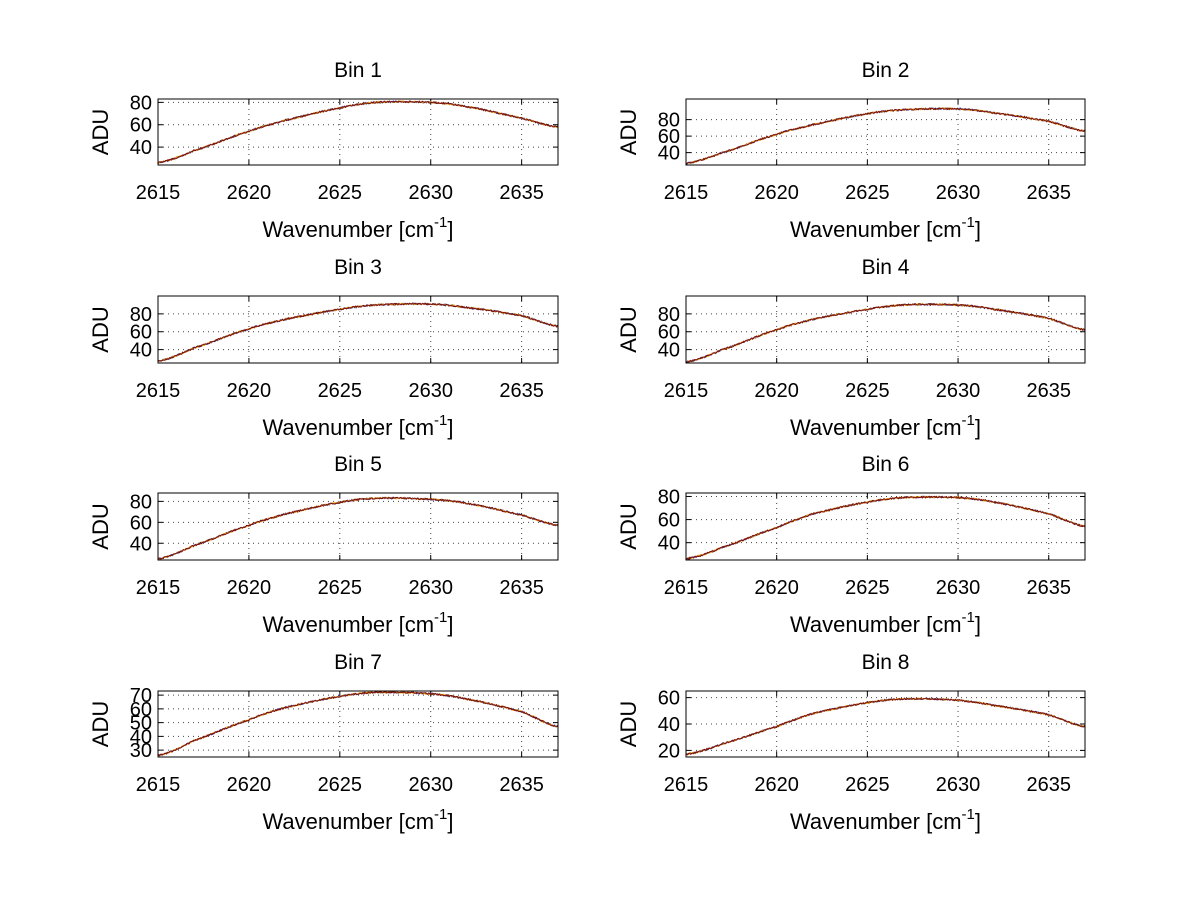 Image resolution: width=1200 pixels, height=901 pixels. Describe the element at coordinates (886, 662) in the screenshot. I see `subplot-title: Bin 8` at that location.